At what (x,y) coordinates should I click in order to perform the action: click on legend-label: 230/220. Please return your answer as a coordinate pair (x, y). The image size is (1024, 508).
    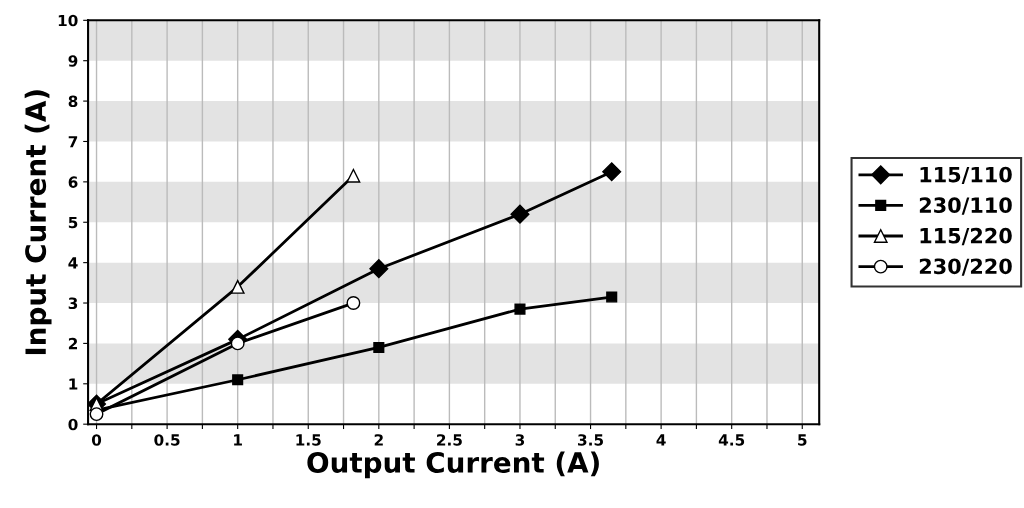
    Looking at the image, I should click on (965, 267).